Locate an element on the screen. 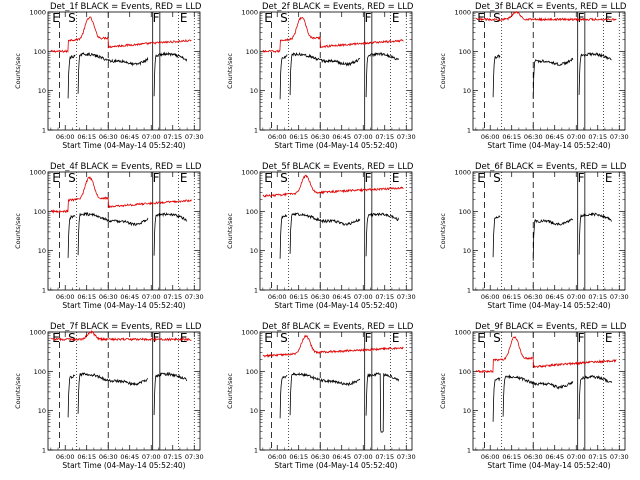  panel-title: Det_6f BLACK = Events, RED = LLD is located at coordinates (551, 167).